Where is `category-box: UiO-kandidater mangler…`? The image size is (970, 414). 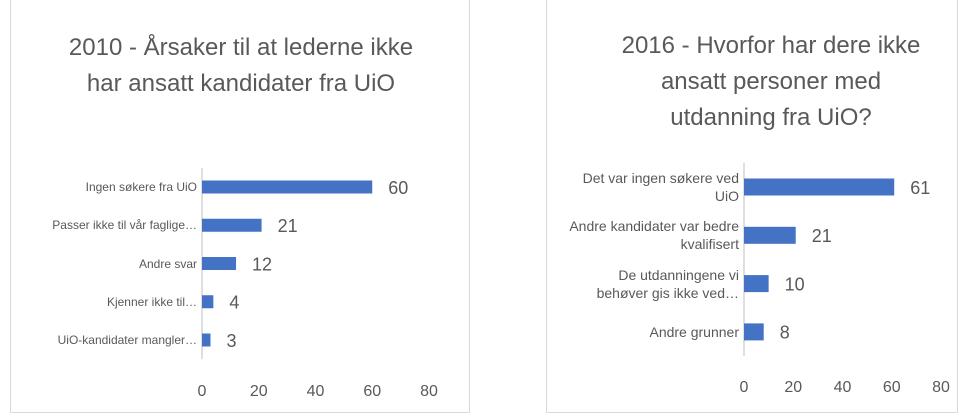 category-box: UiO-kandidater mangler… is located at coordinates (127, 340).